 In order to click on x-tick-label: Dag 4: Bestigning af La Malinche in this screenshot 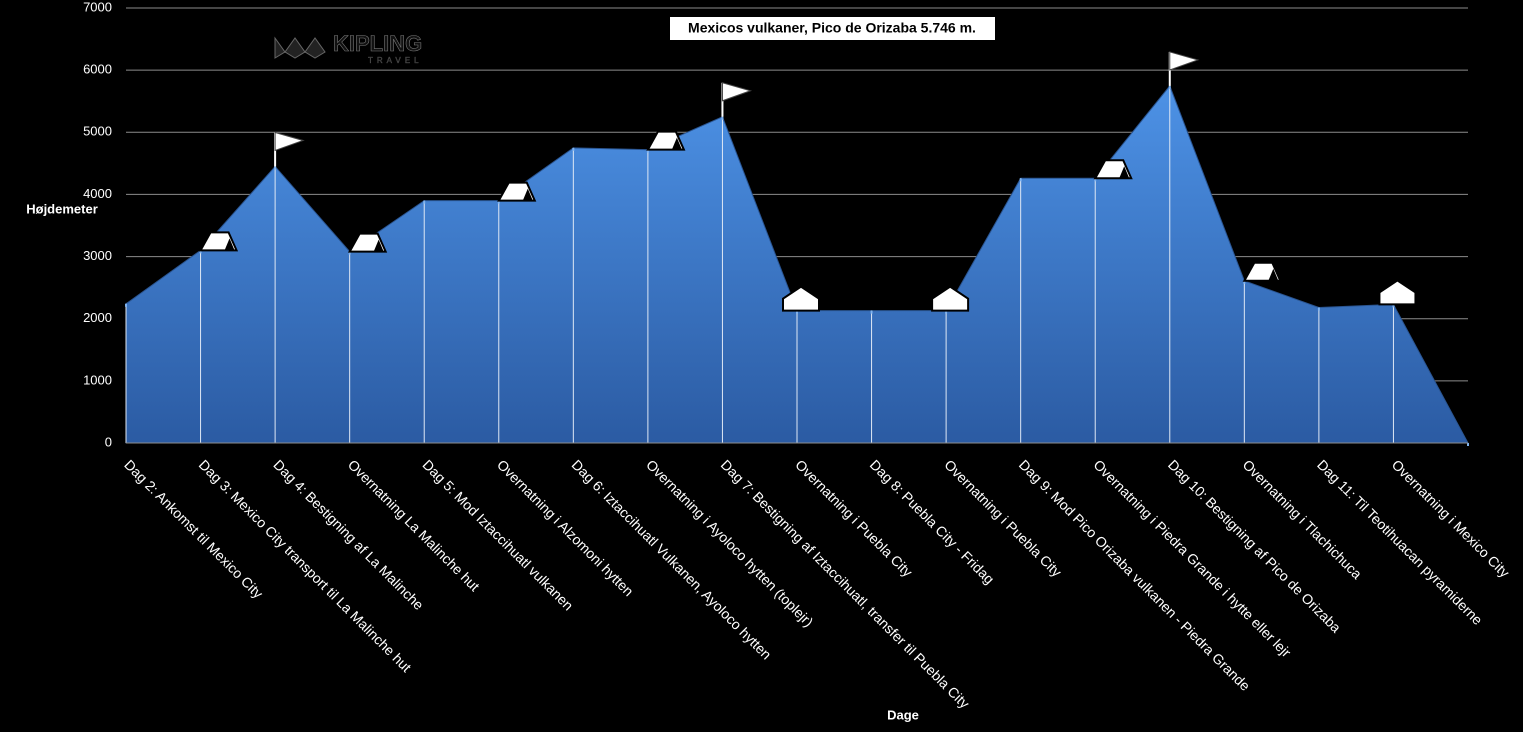, I will do `click(348, 534)`.